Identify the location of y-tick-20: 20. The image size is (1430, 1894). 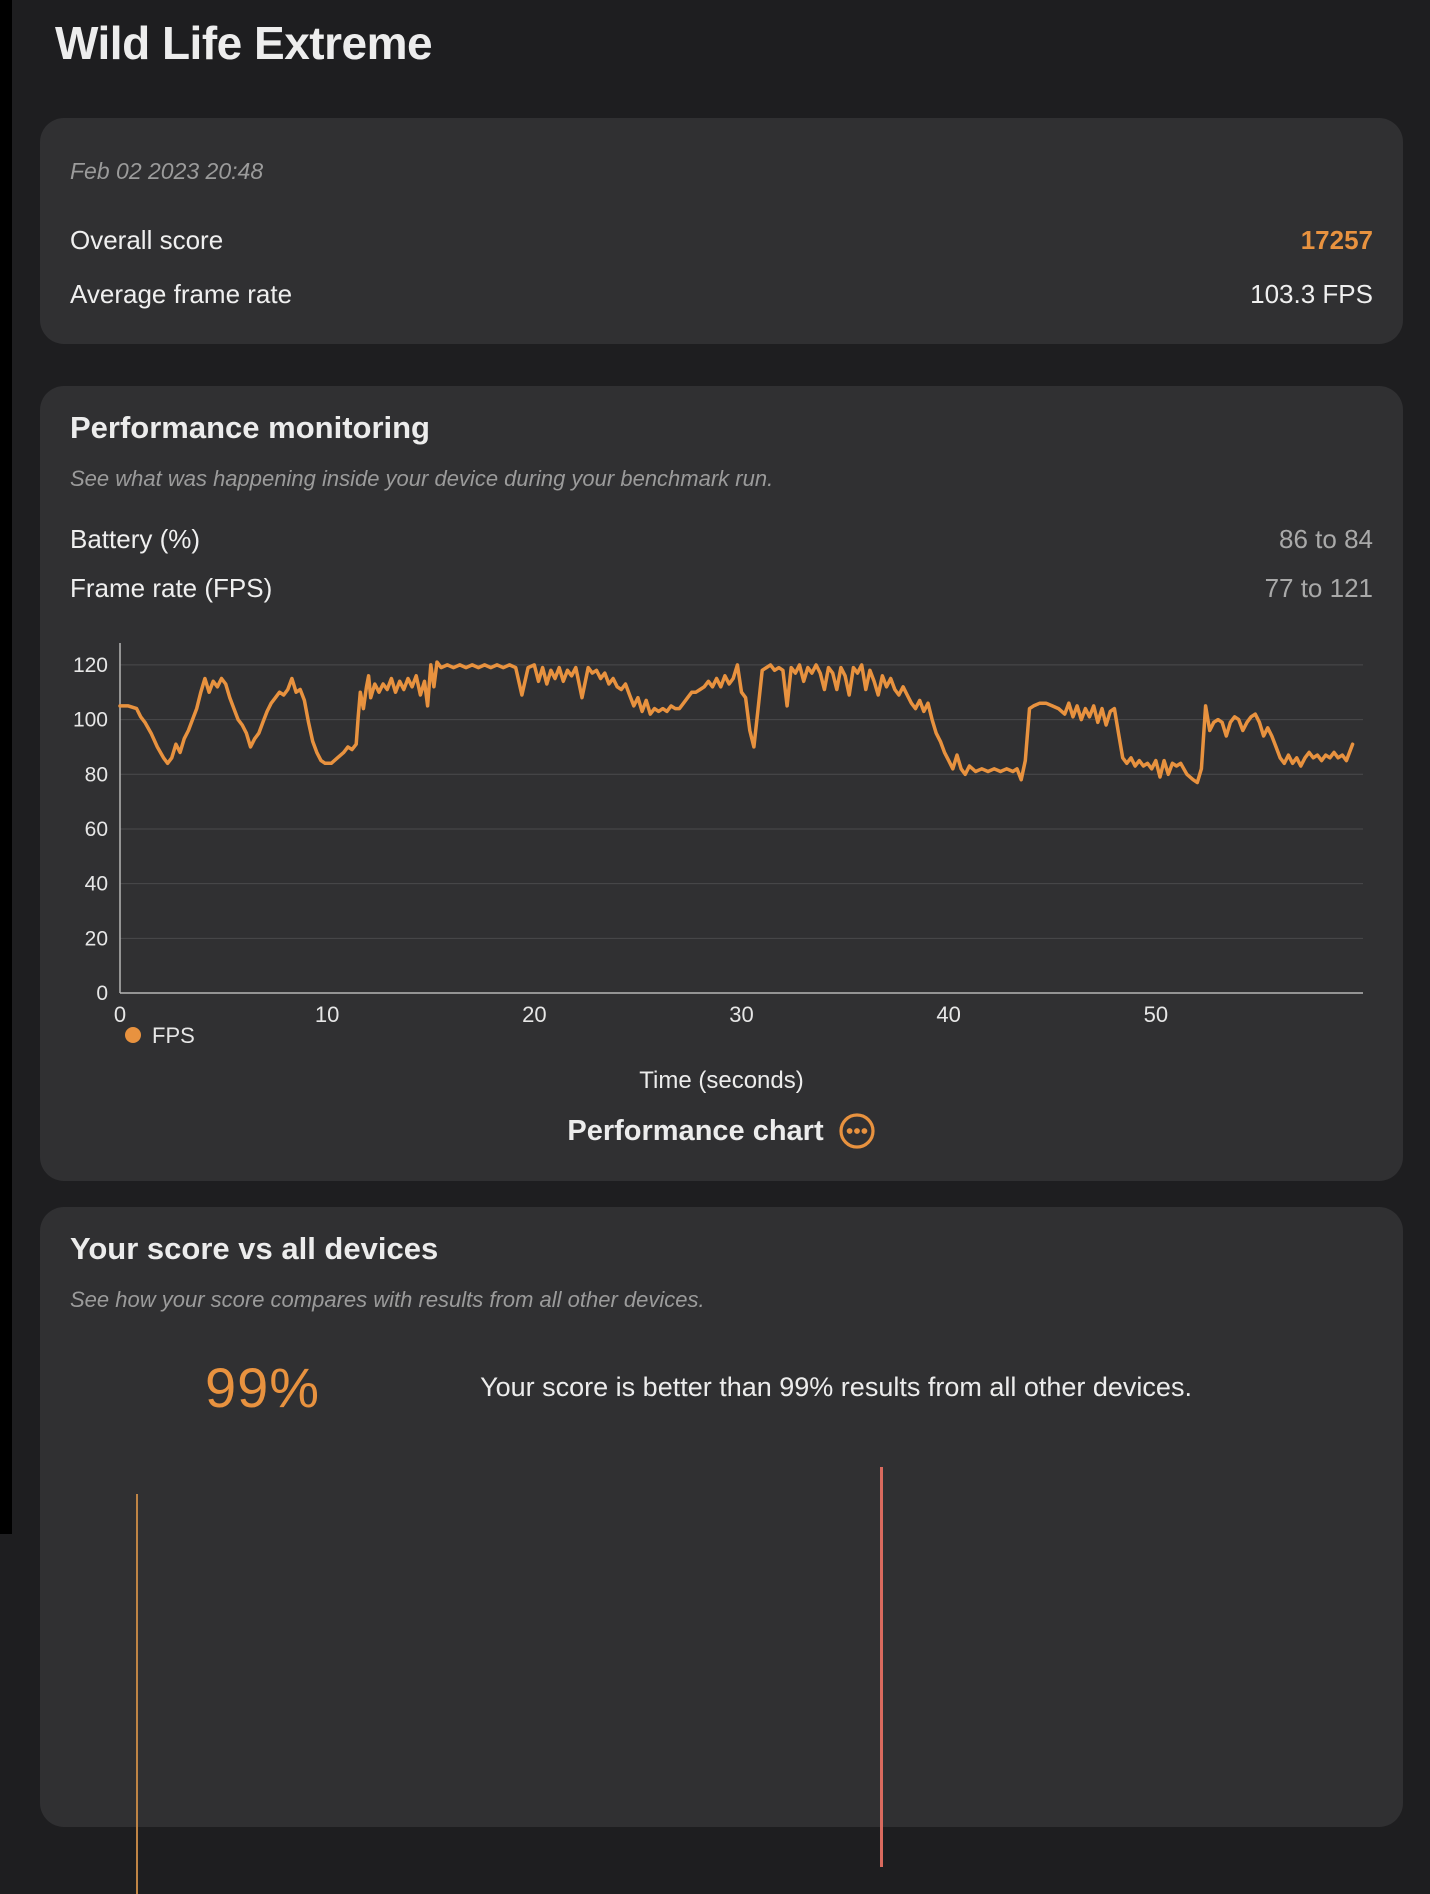
(96, 938).